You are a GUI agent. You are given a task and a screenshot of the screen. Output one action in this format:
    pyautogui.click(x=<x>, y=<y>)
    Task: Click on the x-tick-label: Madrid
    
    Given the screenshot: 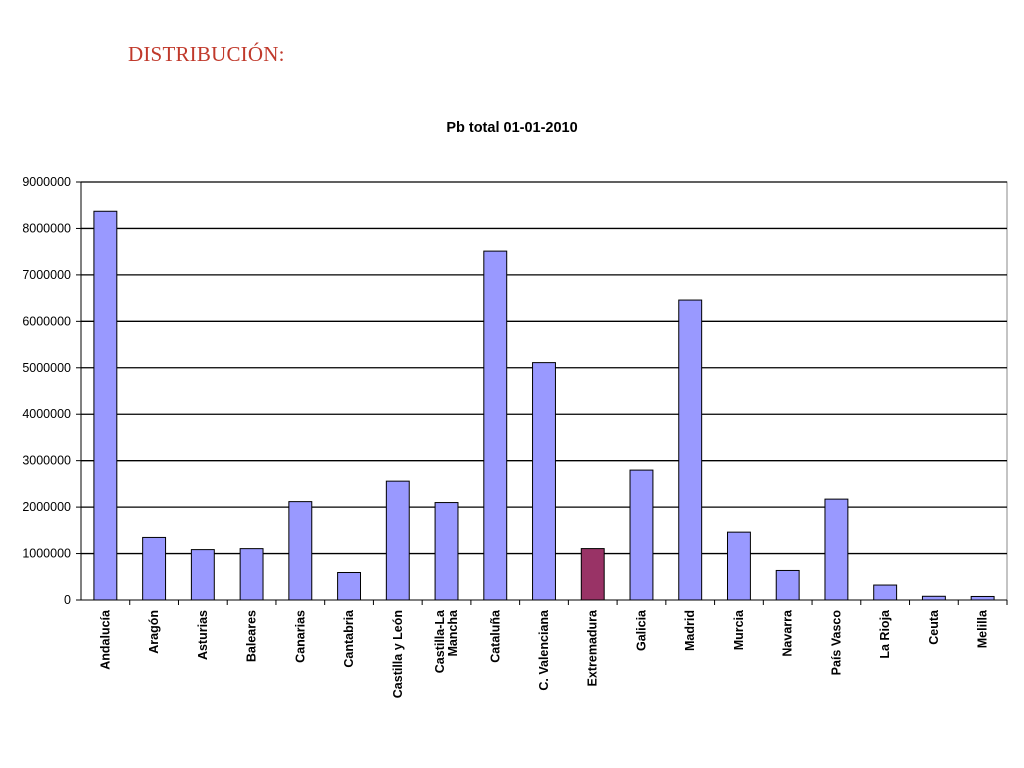 What is the action you would take?
    pyautogui.click(x=690, y=630)
    